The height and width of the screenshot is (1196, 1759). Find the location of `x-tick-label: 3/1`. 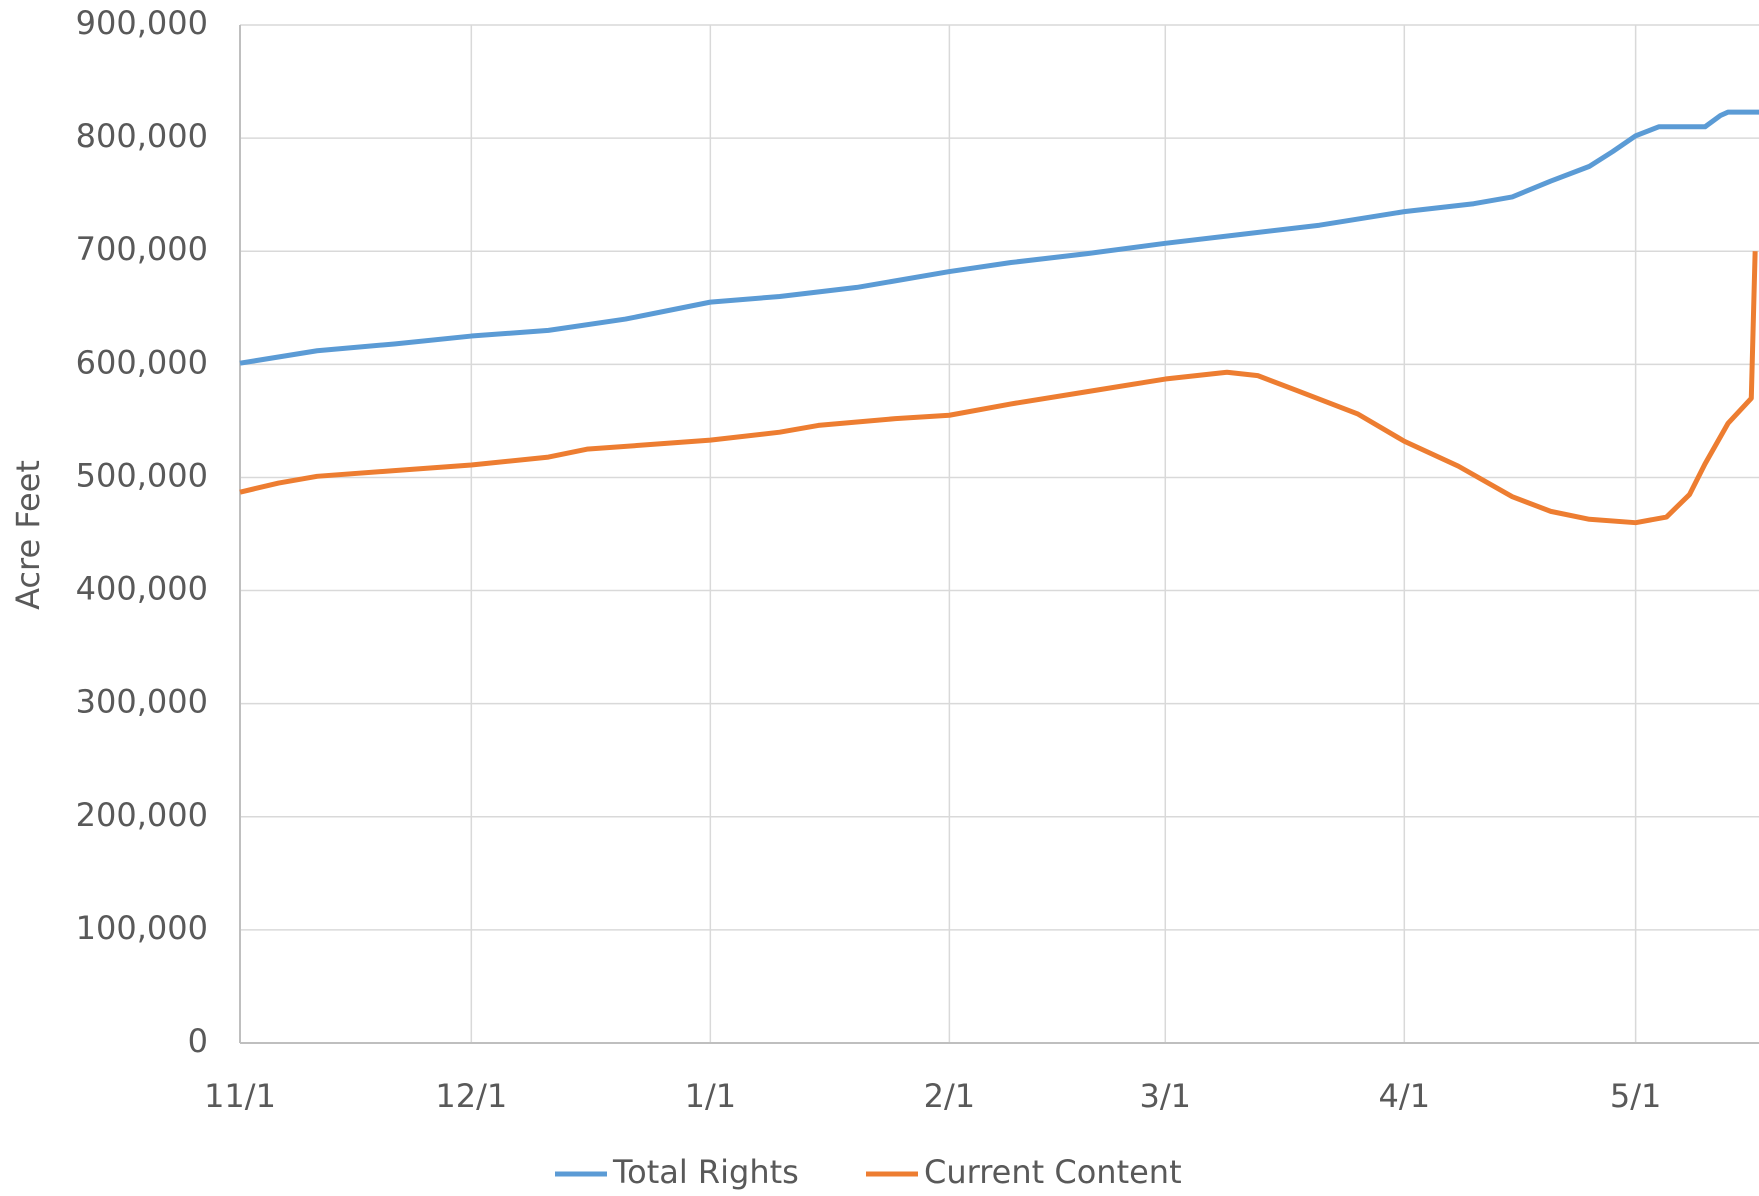

x-tick-label: 3/1 is located at coordinates (1166, 1096).